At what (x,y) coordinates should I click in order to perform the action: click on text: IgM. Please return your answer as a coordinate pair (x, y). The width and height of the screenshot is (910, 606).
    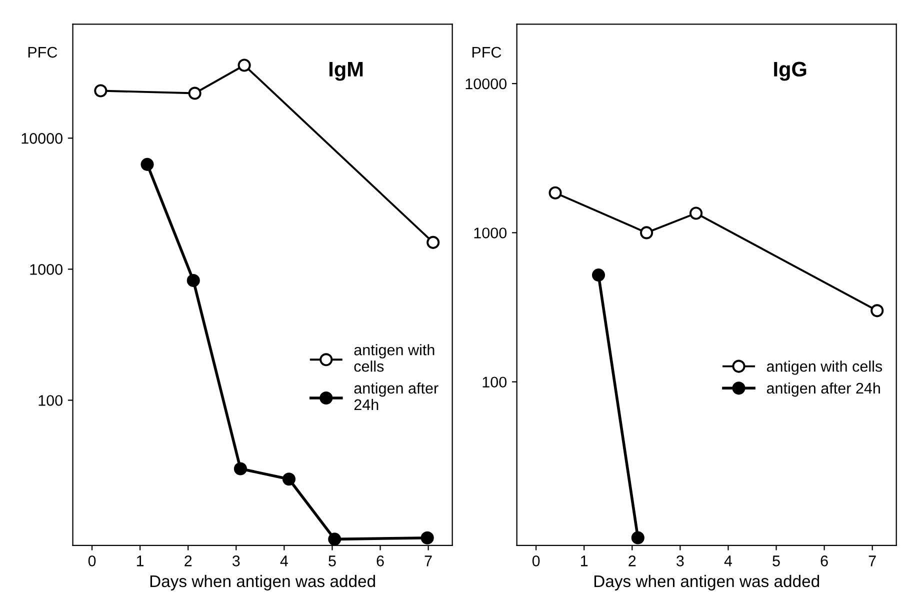
    Looking at the image, I should click on (346, 71).